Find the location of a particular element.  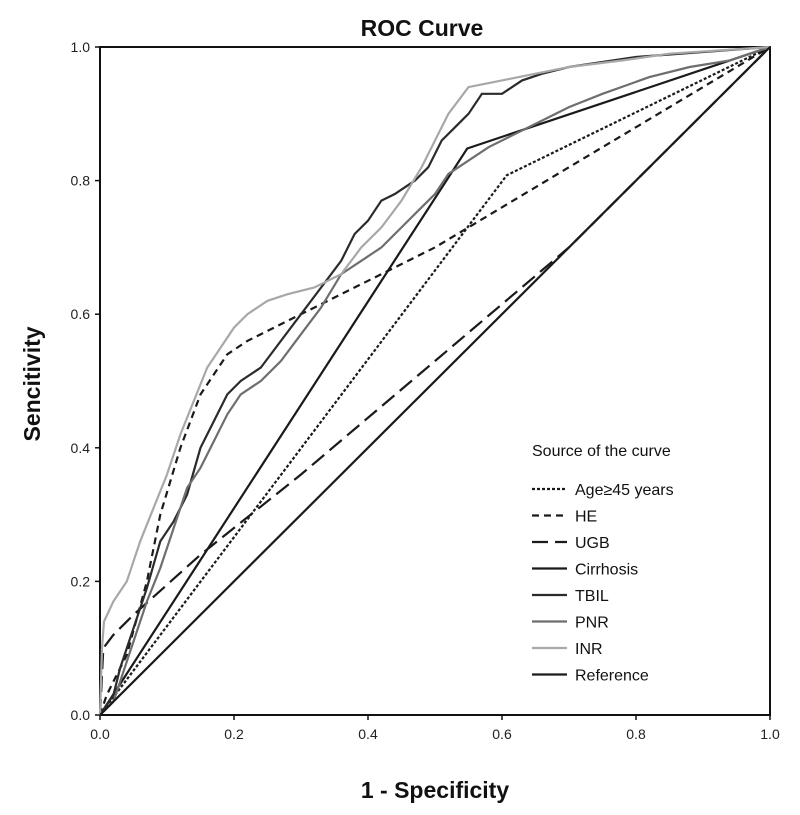

legend-label: Reference is located at coordinates (612, 676).